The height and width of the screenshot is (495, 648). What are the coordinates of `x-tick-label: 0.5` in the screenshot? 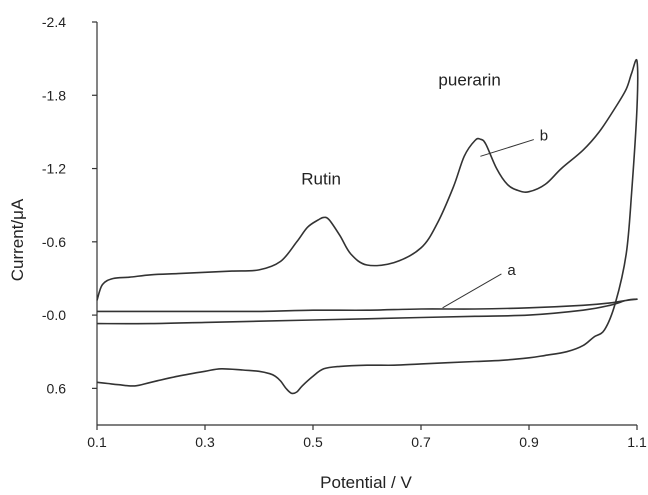 It's located at (313, 442).